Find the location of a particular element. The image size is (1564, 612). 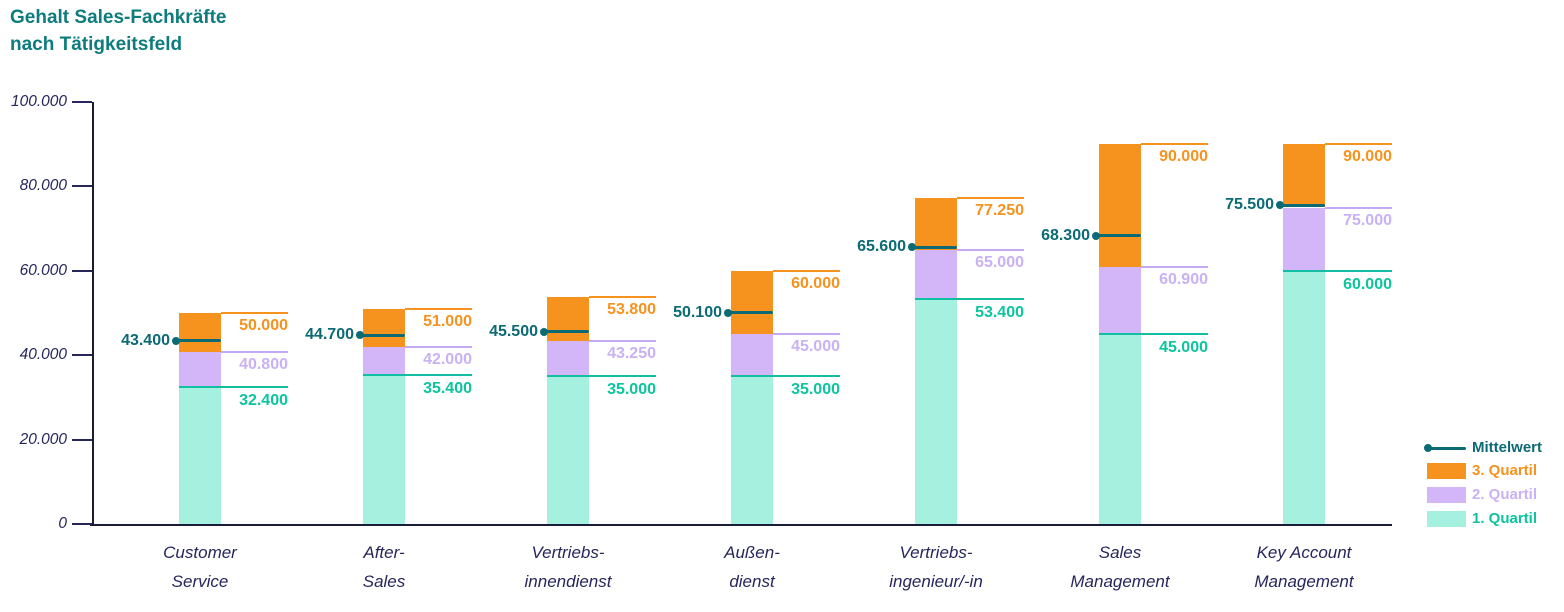

q3-value-label: 60.000 is located at coordinates (815, 283).